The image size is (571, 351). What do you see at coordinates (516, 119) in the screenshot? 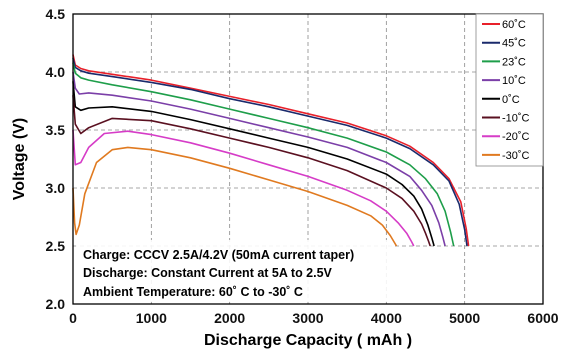
I see `legend-label: -10˚C` at bounding box center [516, 119].